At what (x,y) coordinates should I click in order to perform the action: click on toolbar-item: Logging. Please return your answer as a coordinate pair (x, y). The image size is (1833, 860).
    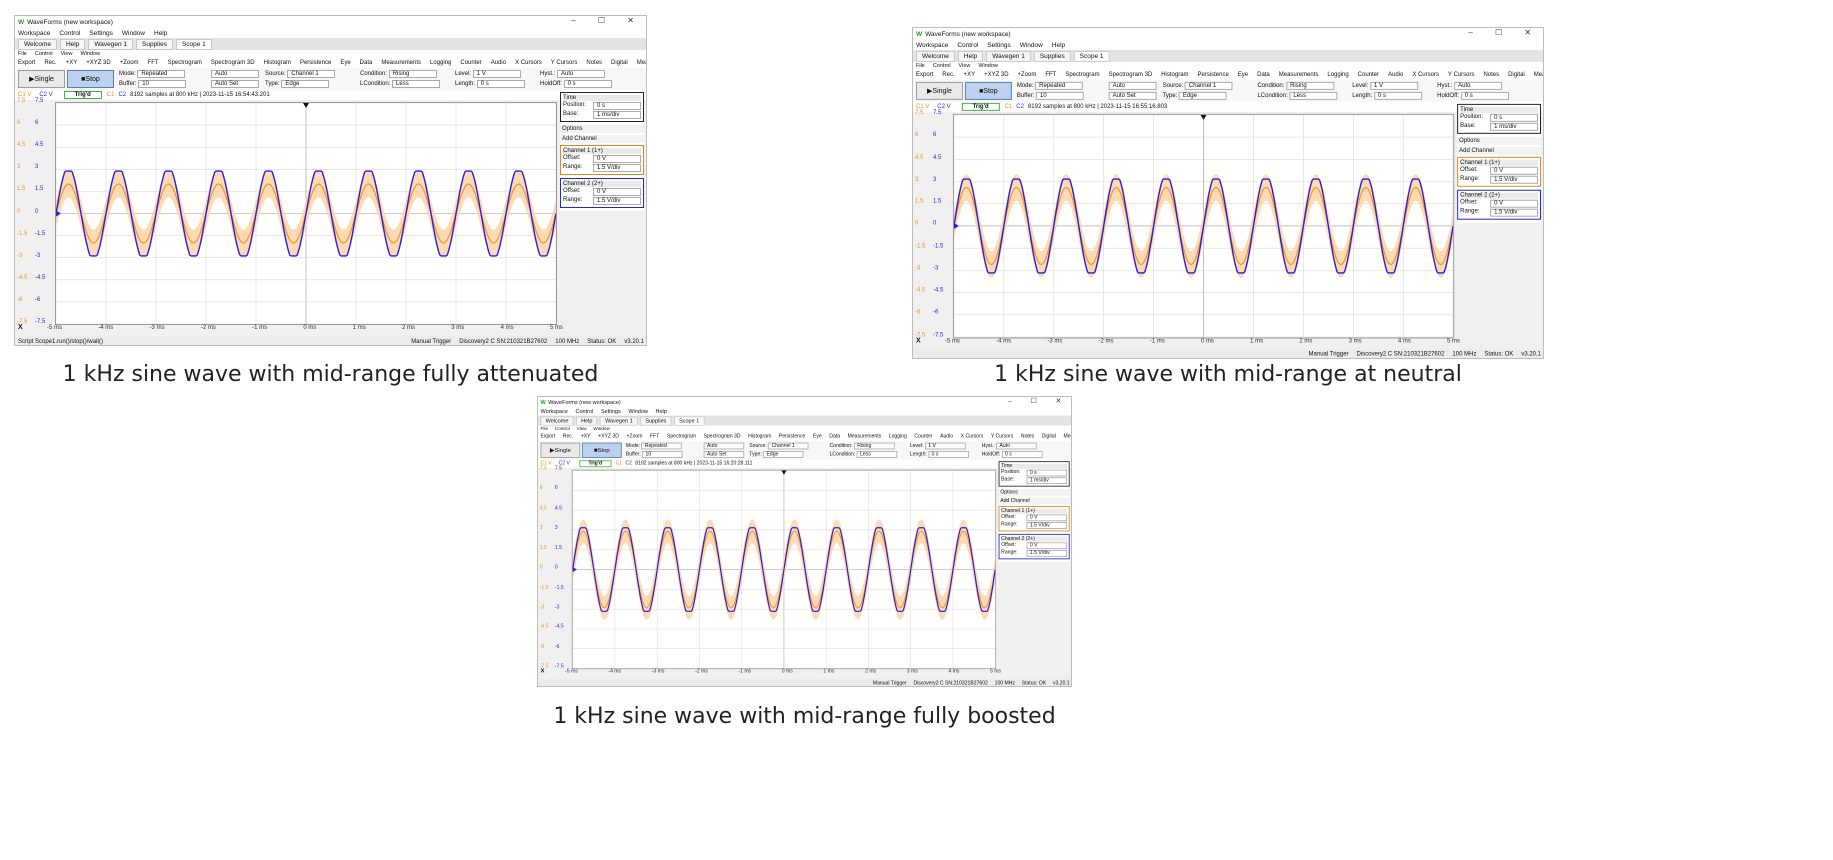
    Looking at the image, I should click on (897, 437).